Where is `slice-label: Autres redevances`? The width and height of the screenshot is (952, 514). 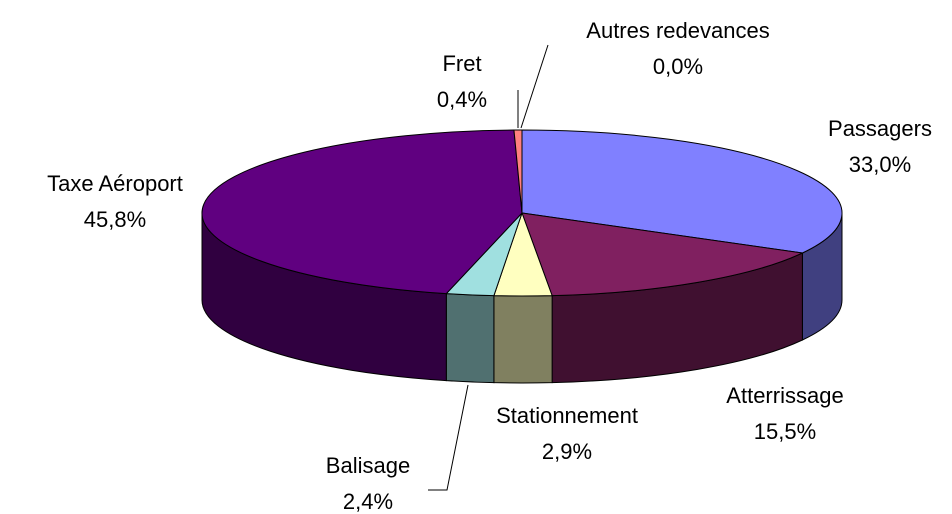
slice-label: Autres redevances is located at coordinates (677, 30).